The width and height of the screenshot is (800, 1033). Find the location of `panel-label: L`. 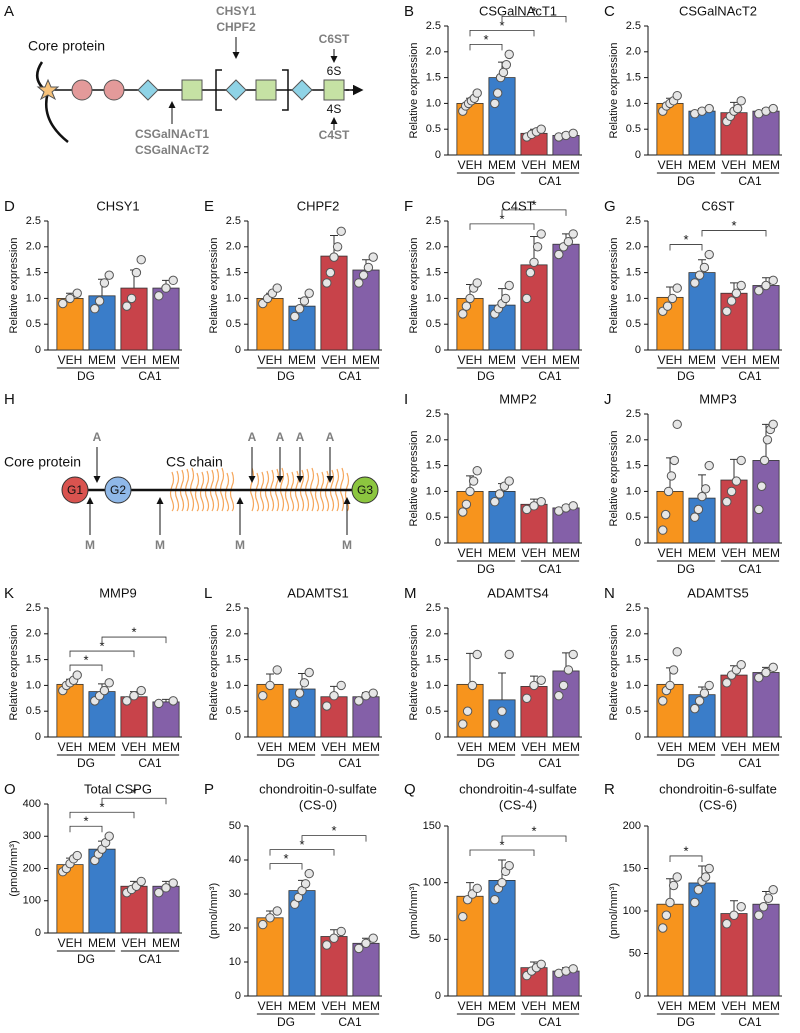

panel-label: L is located at coordinates (208, 593).